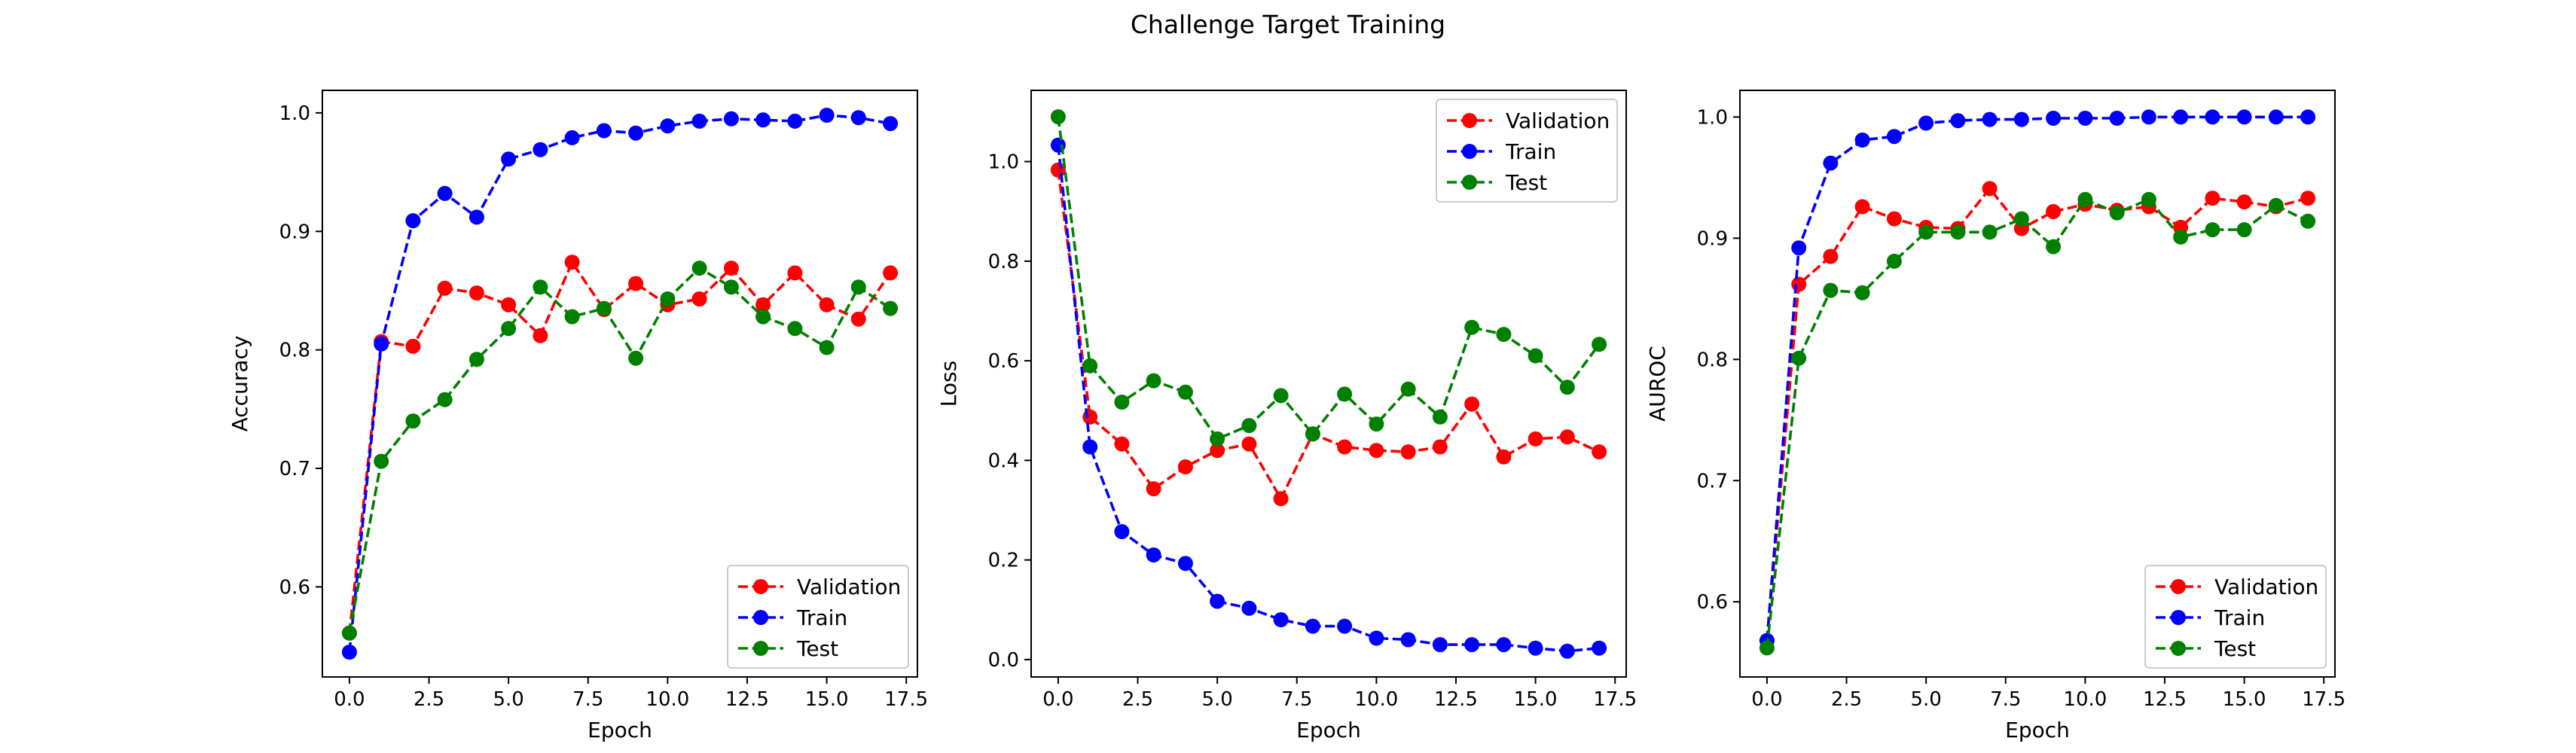  Describe the element at coordinates (849, 587) in the screenshot. I see `accuracy-legend-validation-label: Validation` at that location.